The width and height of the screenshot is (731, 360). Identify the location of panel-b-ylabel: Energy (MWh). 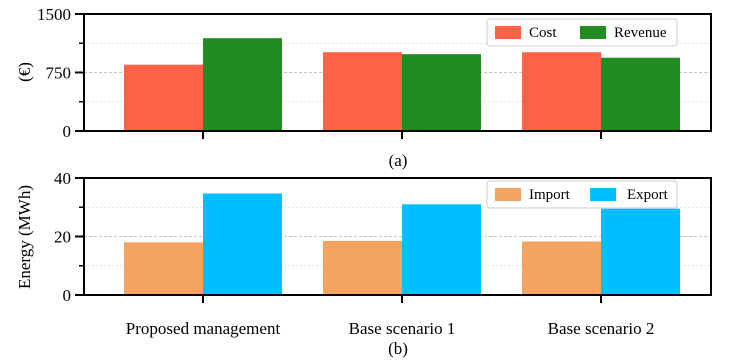
(24, 237).